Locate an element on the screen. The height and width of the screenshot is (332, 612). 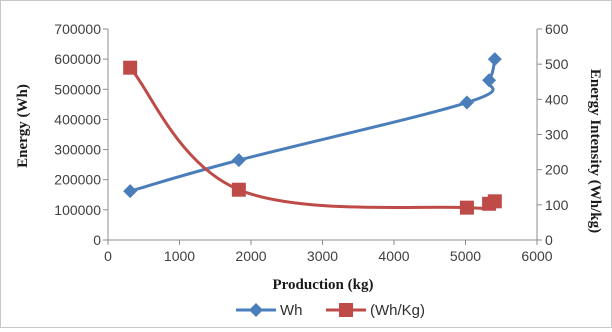
secondary-y-tick-label: 400 is located at coordinates (557, 99).